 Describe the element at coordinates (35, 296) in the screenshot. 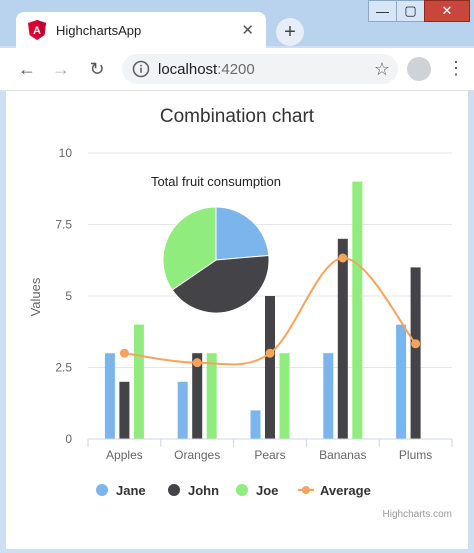

I see `y-axis-label: Values` at that location.